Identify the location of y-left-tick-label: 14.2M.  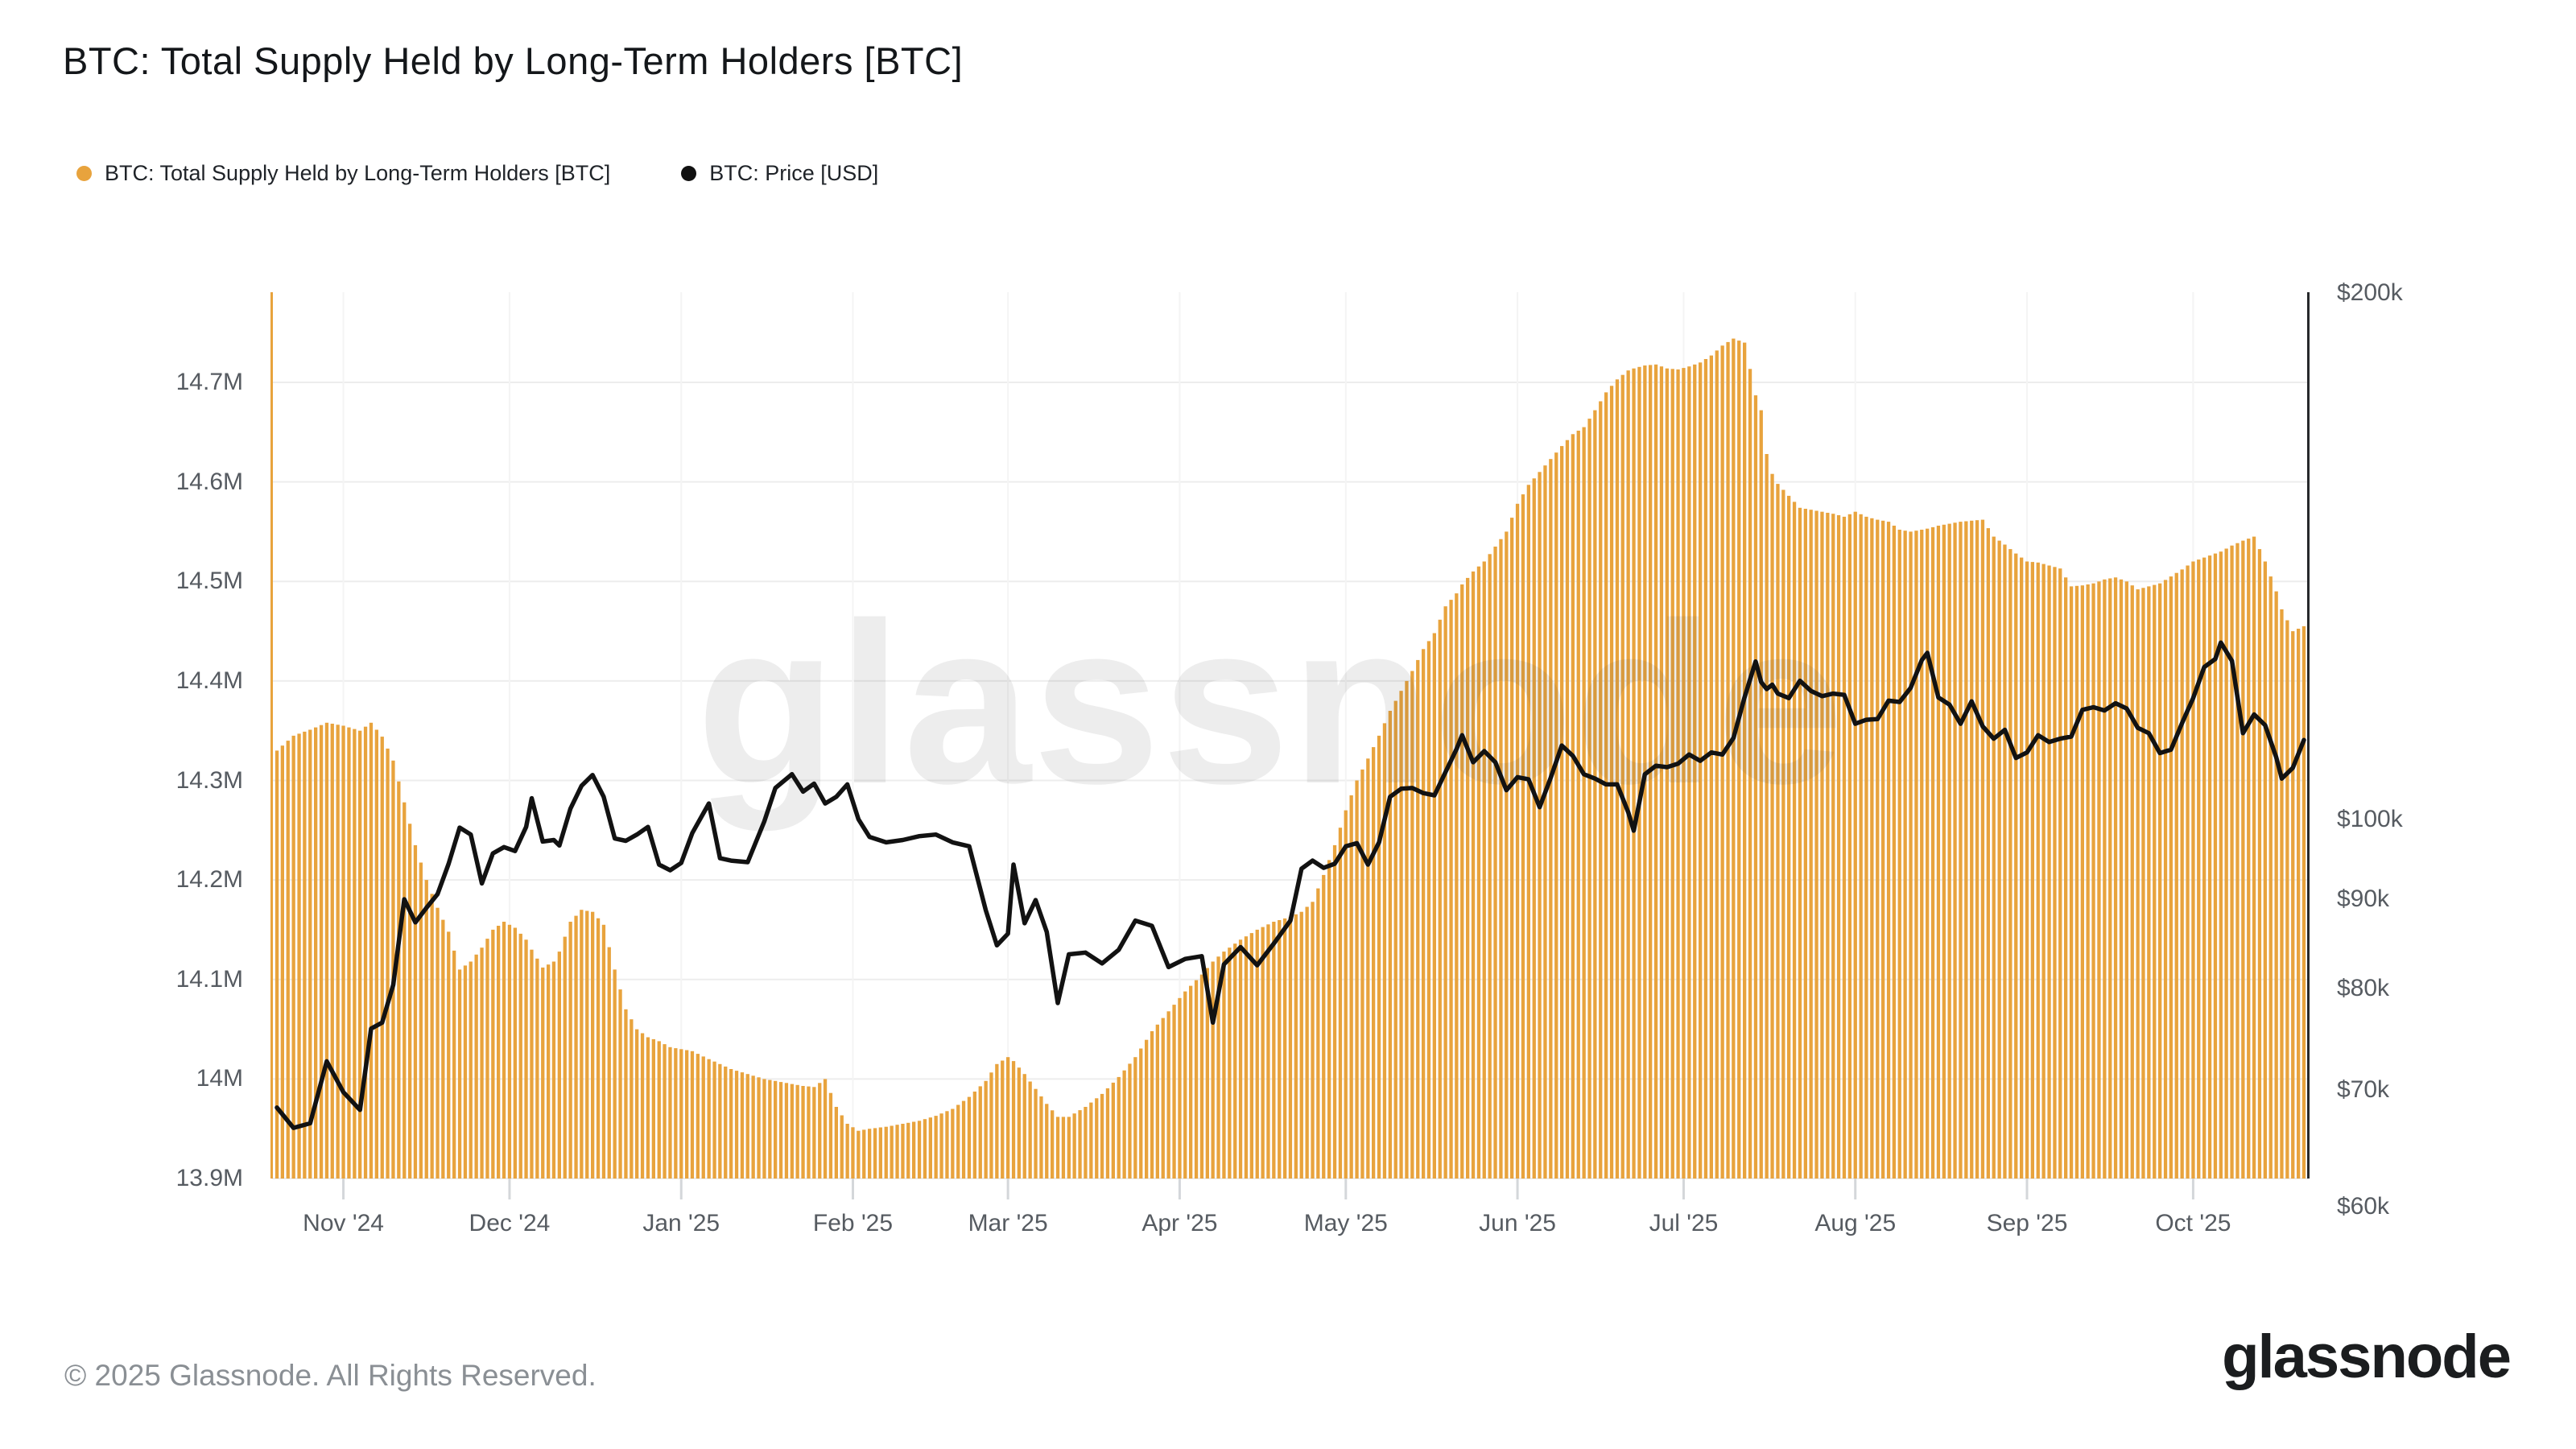
(209, 880).